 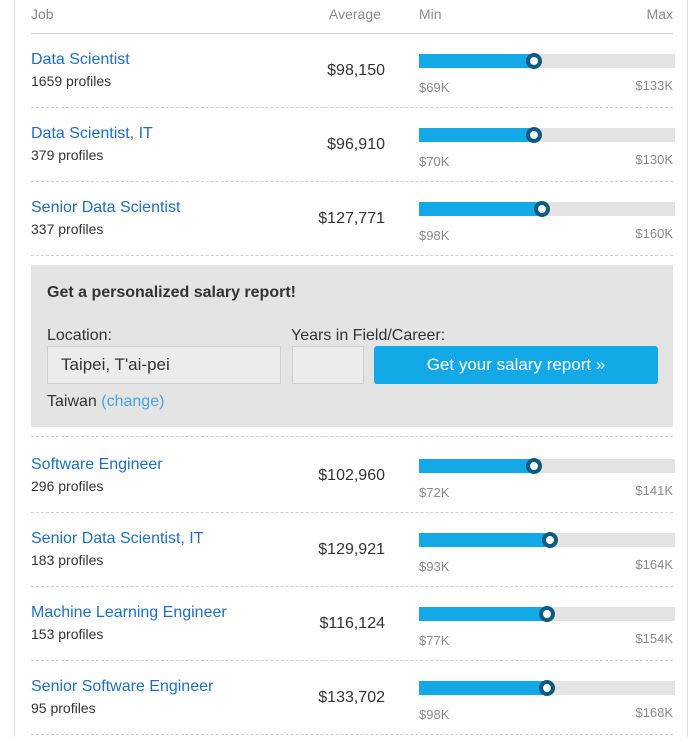 What do you see at coordinates (434, 161) in the screenshot?
I see `min-salary: $70K` at bounding box center [434, 161].